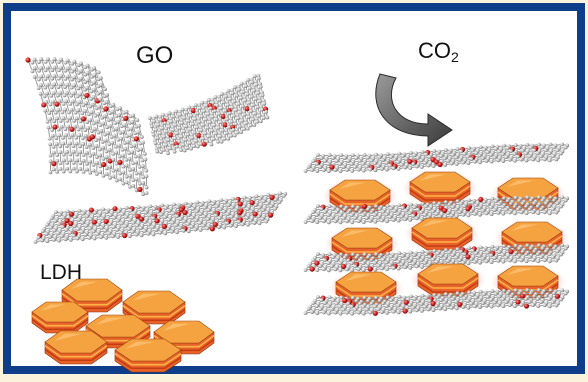 Image resolution: width=588 pixels, height=382 pixels. I want to click on co2-label: CO2, so click(438, 52).